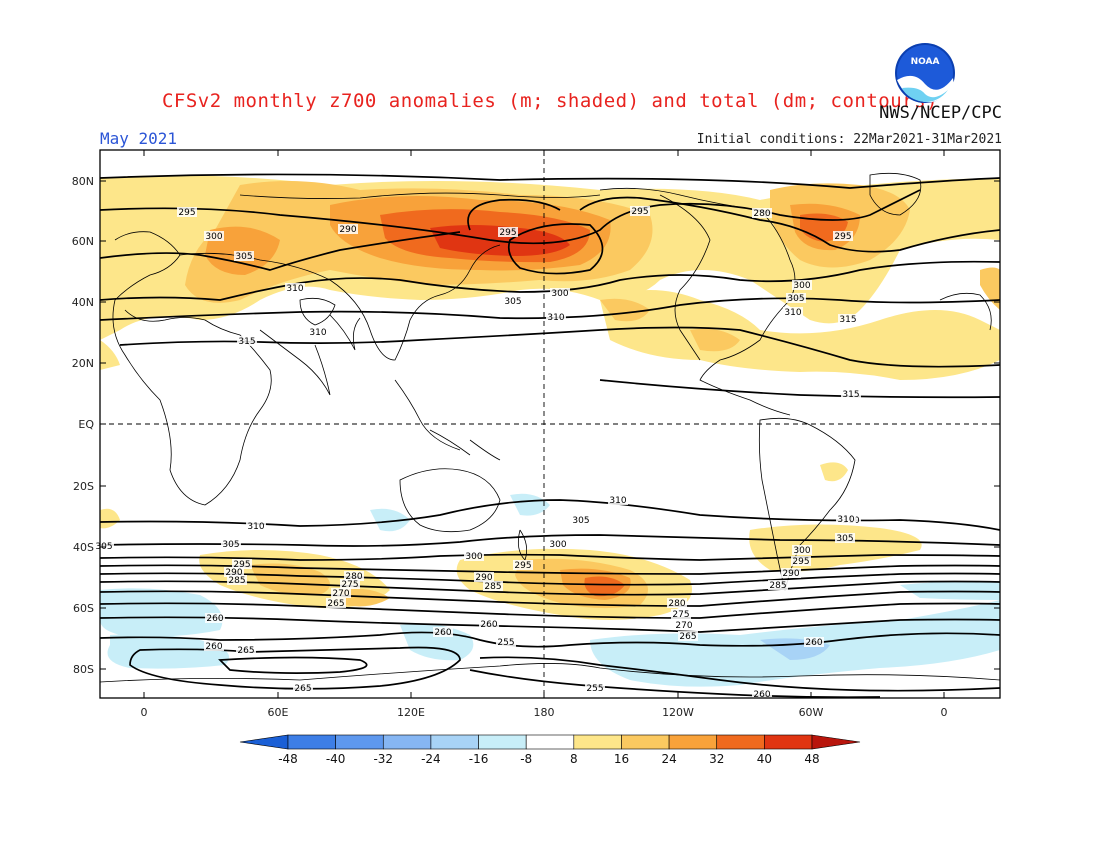  Describe the element at coordinates (940, 113) in the screenshot. I see `agency-label: NWS/NCEP/CPC` at that location.